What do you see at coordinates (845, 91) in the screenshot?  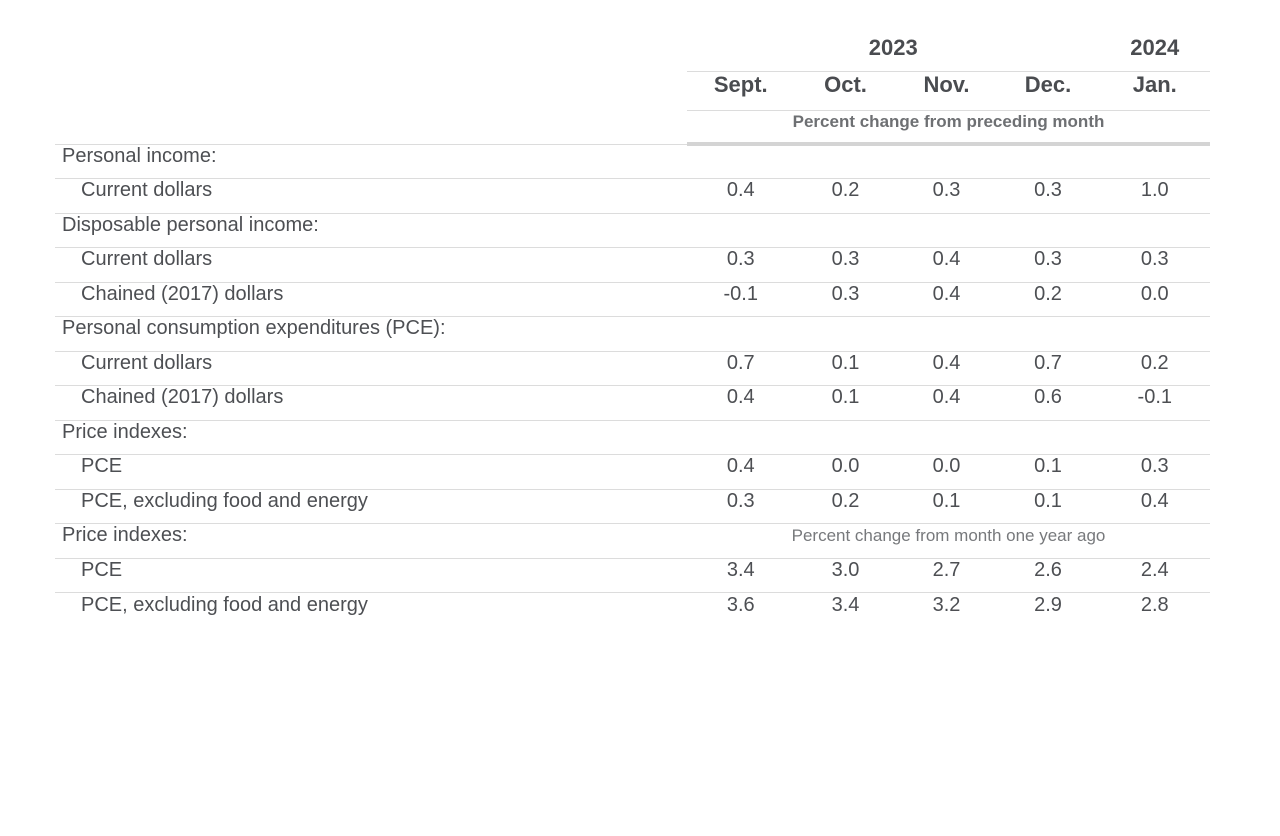 I see `column-header-oct: Oct.` at bounding box center [845, 91].